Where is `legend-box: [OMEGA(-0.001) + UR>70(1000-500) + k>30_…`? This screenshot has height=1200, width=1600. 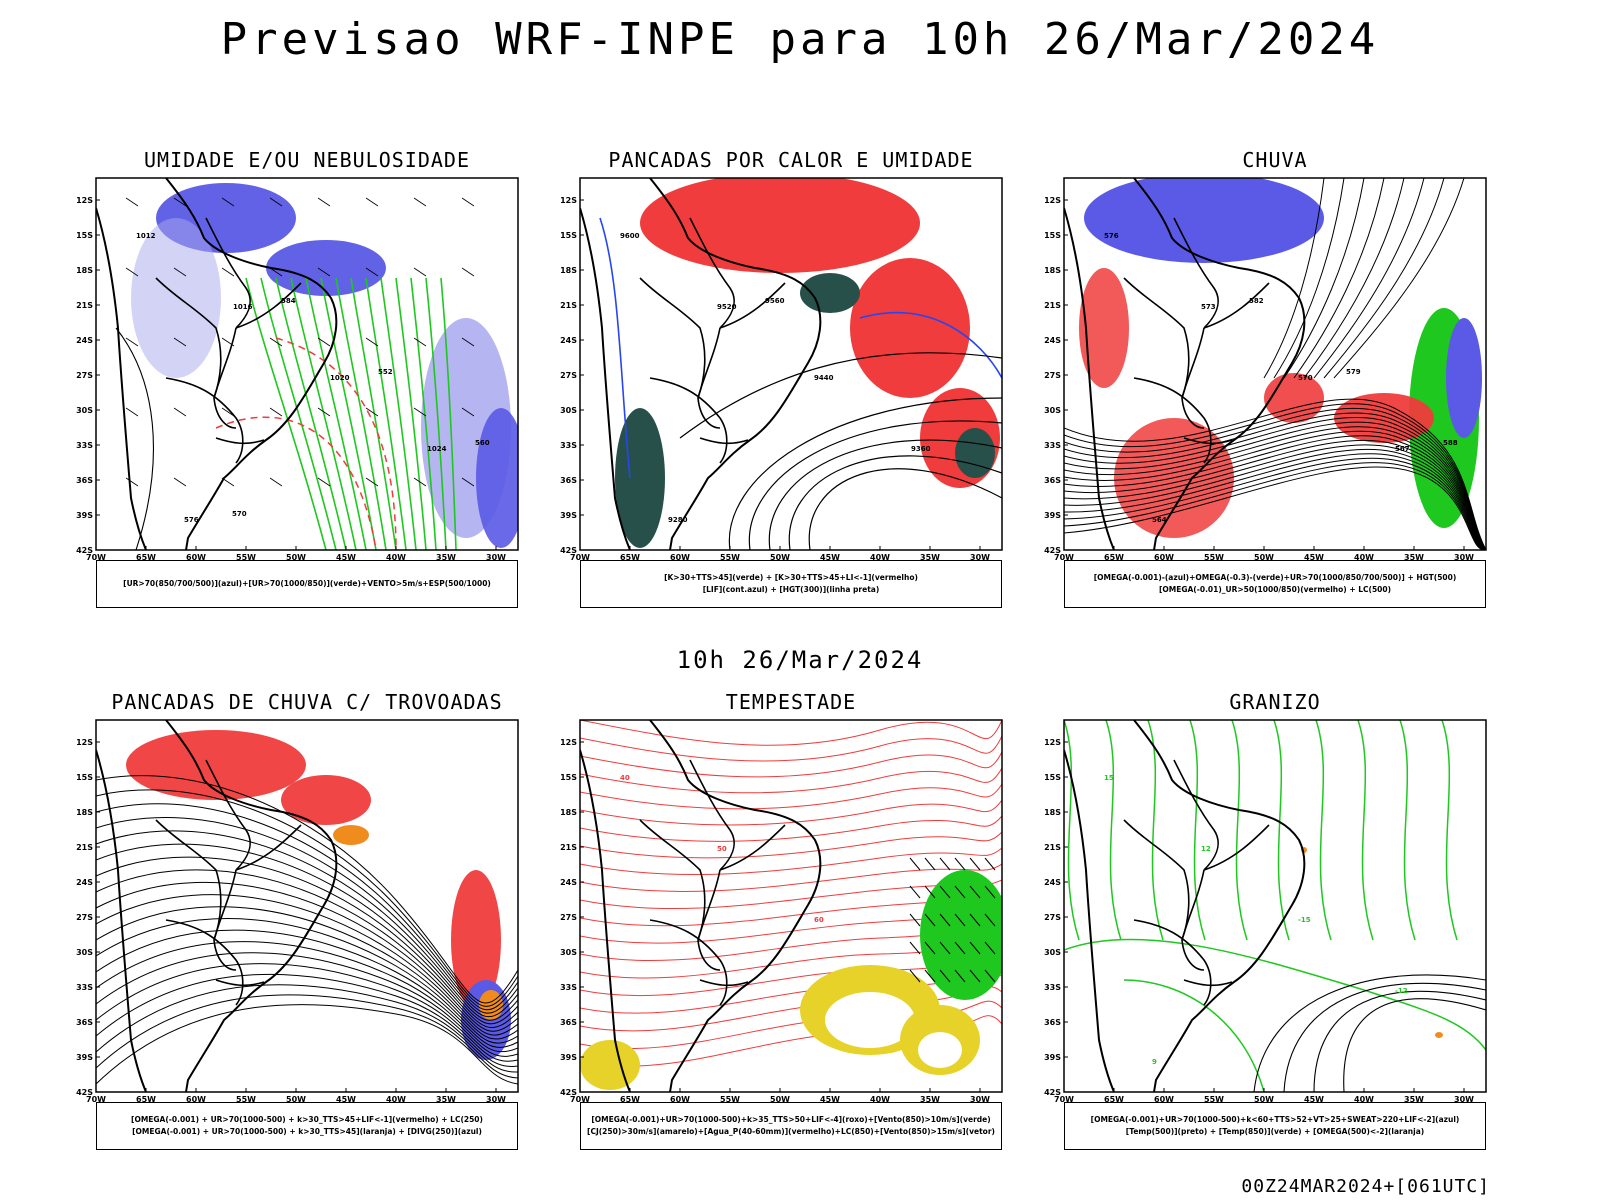 legend-box: [OMEGA(-0.001) + UR>70(1000-500) + k>30_… is located at coordinates (307, 1126).